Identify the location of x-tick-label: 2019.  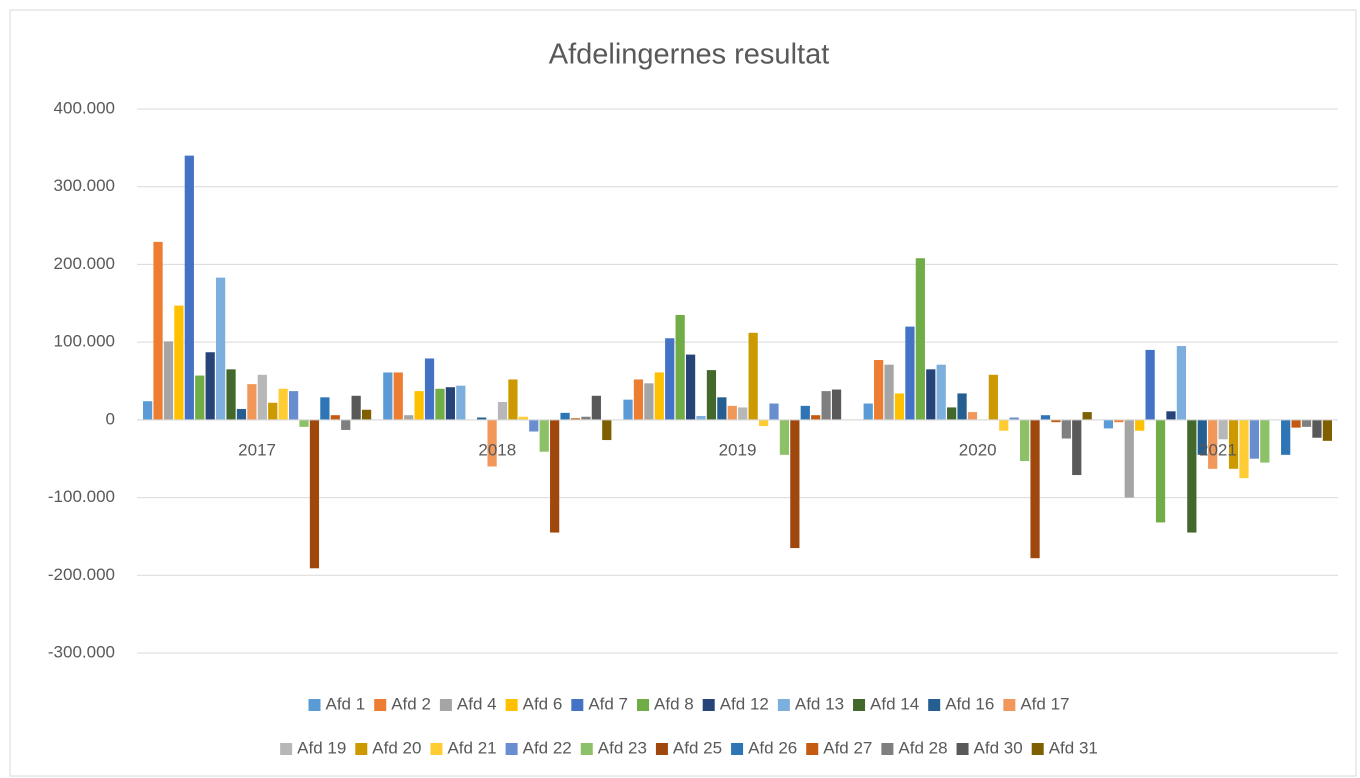
(738, 449).